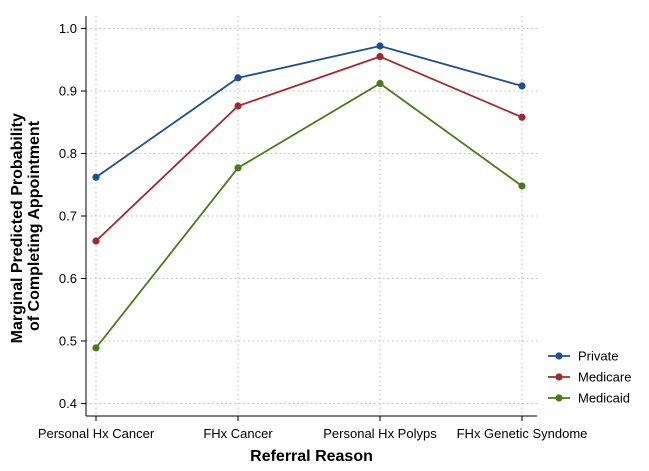 The height and width of the screenshot is (471, 649). I want to click on y-axis-title-line-1: Marginal Predicted Probability, so click(17, 228).